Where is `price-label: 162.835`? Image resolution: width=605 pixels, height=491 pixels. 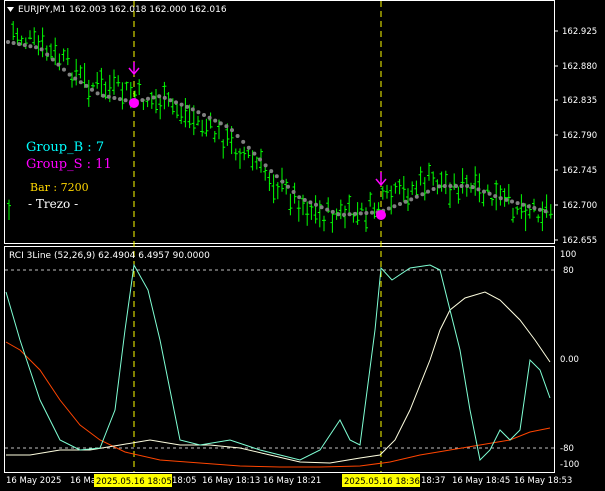 price-label: 162.835 is located at coordinates (579, 101).